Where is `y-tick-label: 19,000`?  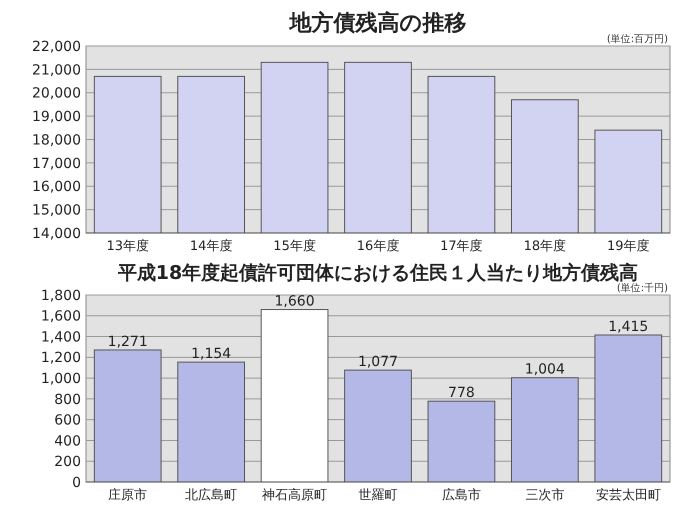
y-tick-label: 19,000 is located at coordinates (56, 117).